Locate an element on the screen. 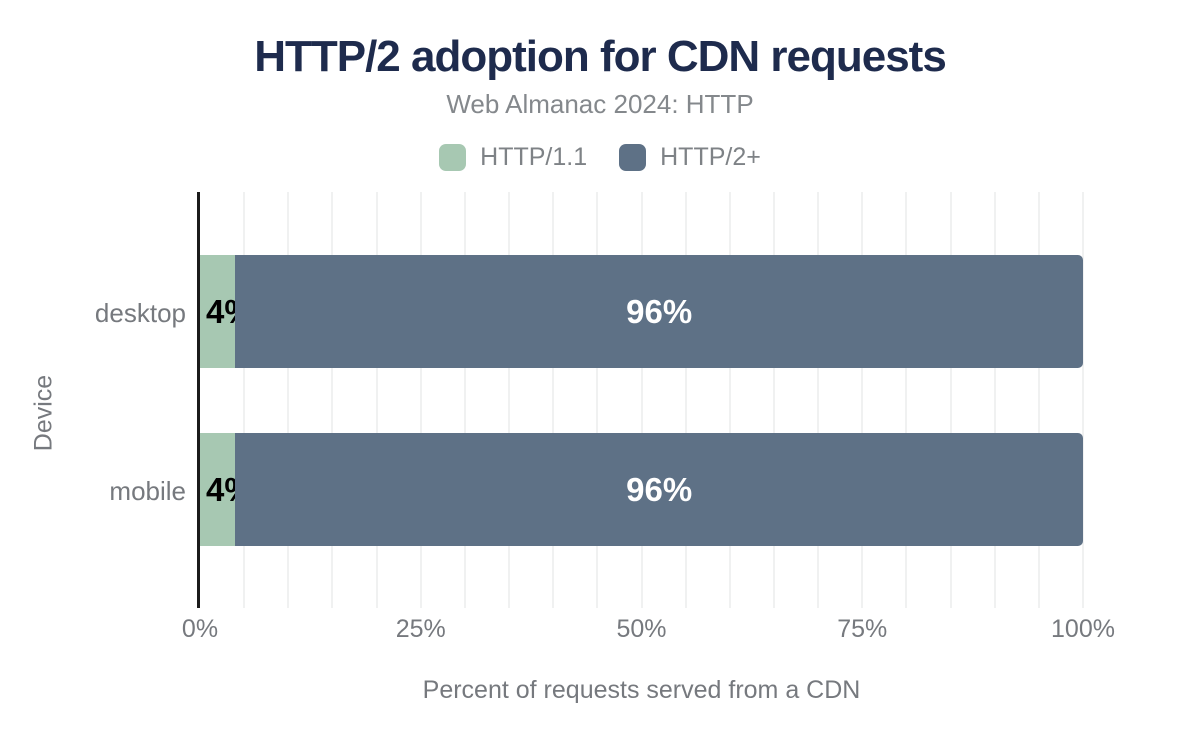 The image size is (1200, 742). x-tick-label-100: 100% is located at coordinates (1083, 629).